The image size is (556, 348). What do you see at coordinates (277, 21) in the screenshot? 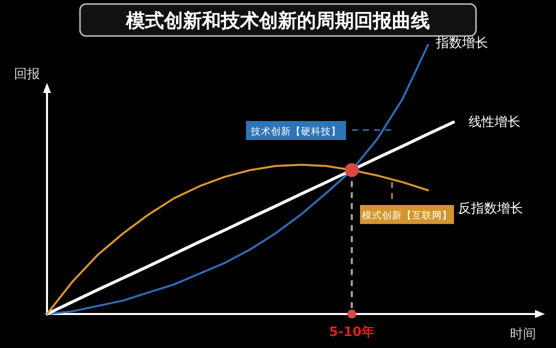
I see `chart-title: 模式创新和技术创新的周期回报曲线` at bounding box center [277, 21].